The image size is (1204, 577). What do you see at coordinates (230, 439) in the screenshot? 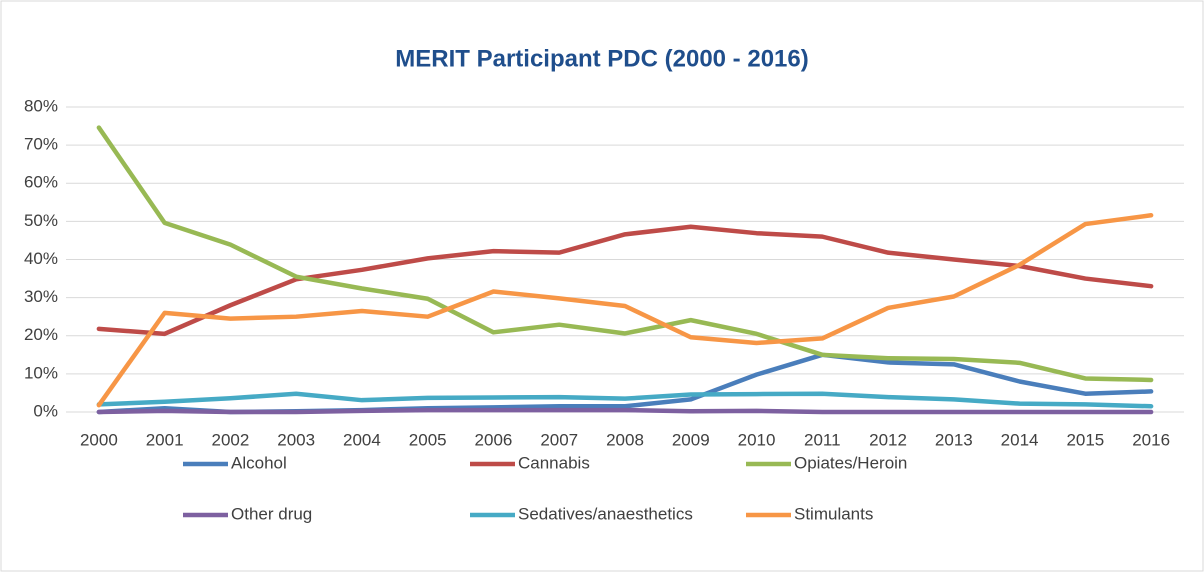
I see `x-tick-label: 2002` at bounding box center [230, 439].